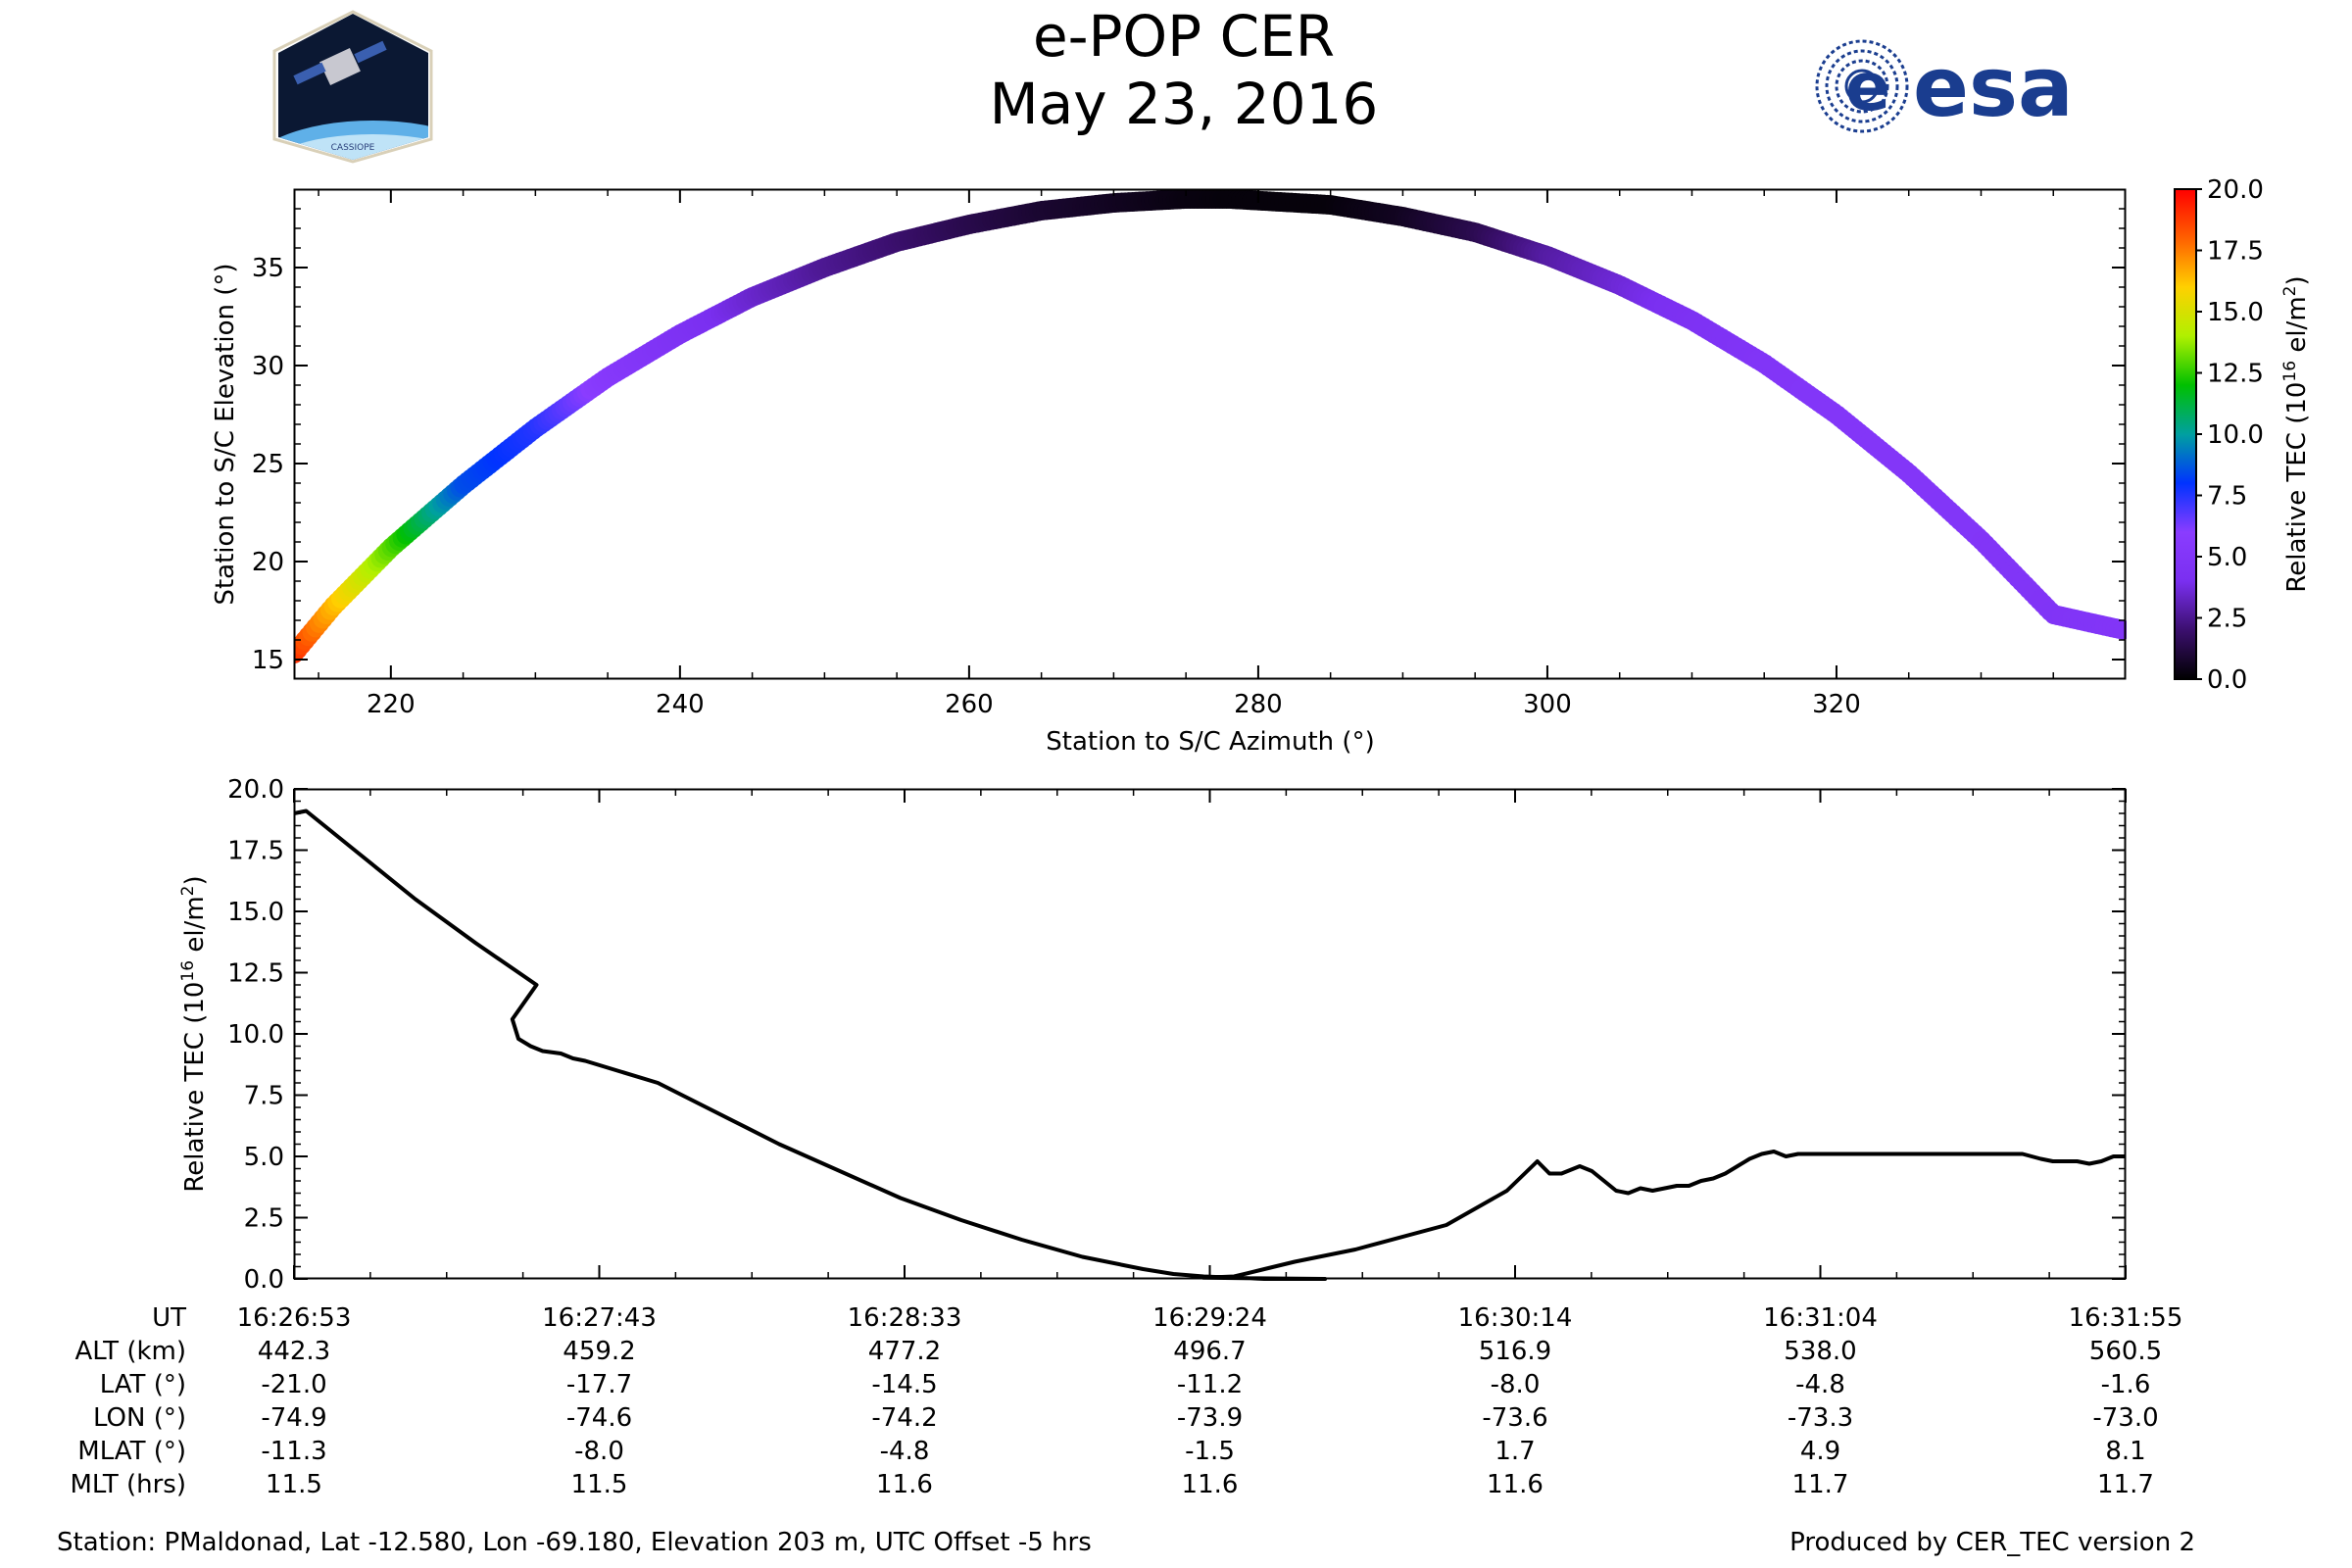 The image size is (2352, 1568). I want to click on table-cell: -73.6, so click(1514, 1418).